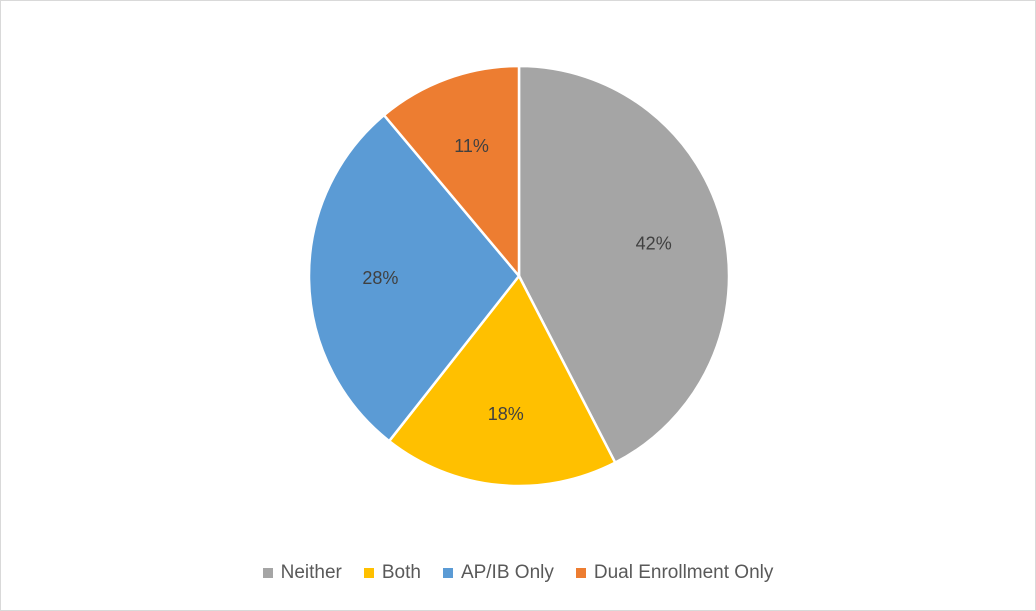 Image resolution: width=1036 pixels, height=611 pixels. I want to click on pie-slice-ap-ib-only, so click(414, 278).